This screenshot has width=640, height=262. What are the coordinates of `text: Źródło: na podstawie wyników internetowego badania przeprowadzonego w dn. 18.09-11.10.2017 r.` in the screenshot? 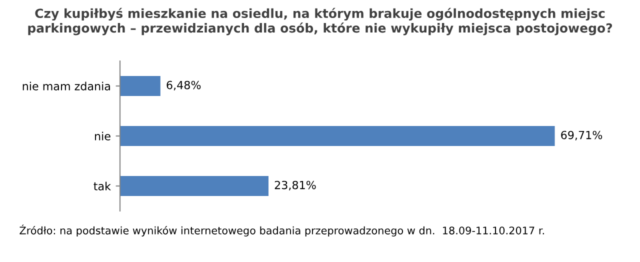 It's located at (282, 230).